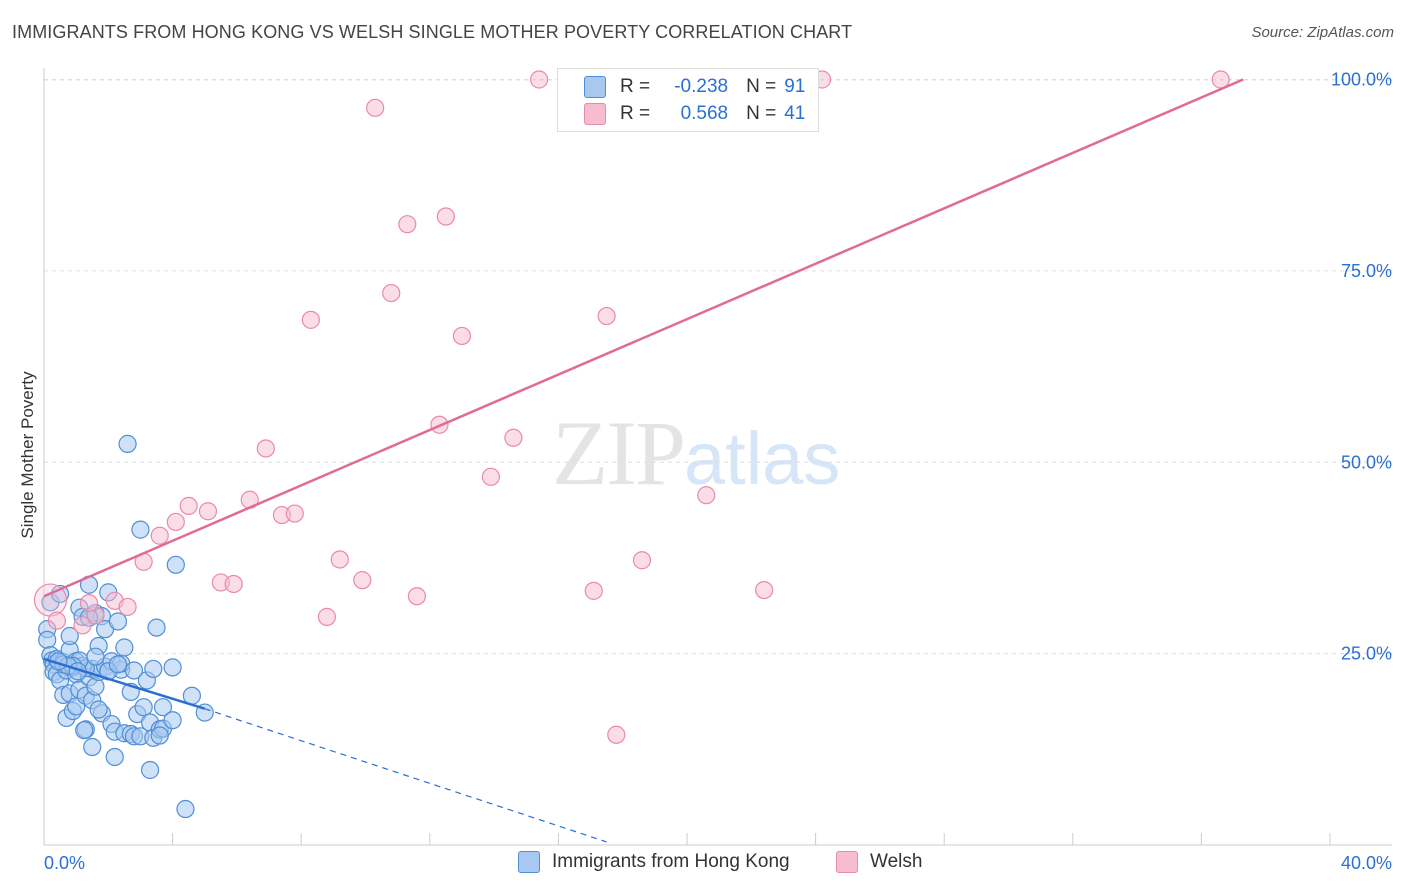  Describe the element at coordinates (405, 775) in the screenshot. I see `trend-line-hong-kong-extension` at that location.